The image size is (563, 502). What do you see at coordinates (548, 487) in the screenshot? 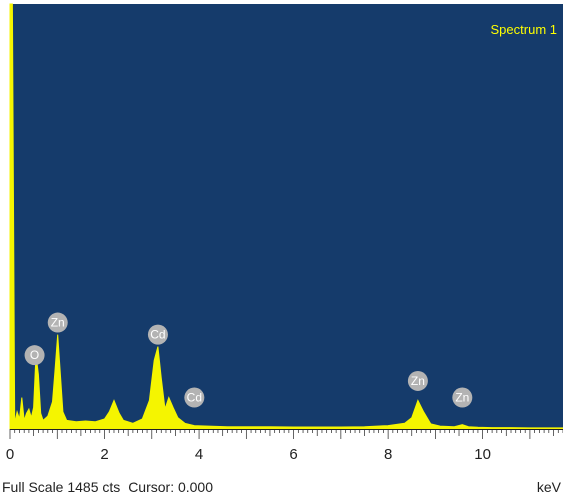
I see `x-axis-label: keV` at bounding box center [548, 487].